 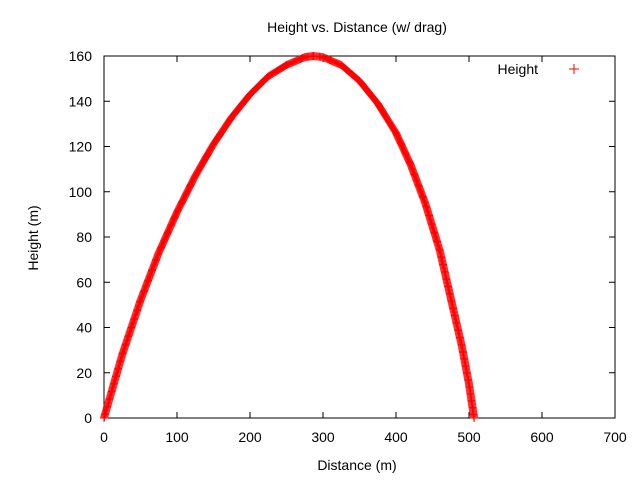 What do you see at coordinates (615, 437) in the screenshot?
I see `x-tick-label: 700` at bounding box center [615, 437].